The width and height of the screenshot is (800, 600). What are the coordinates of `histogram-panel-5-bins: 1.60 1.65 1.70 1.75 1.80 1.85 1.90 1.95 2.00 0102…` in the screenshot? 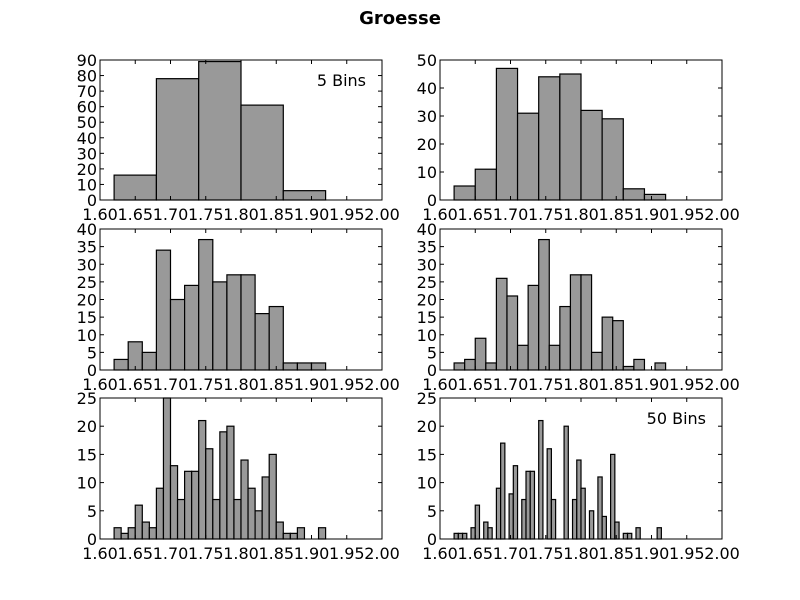 It's located at (238, 137).